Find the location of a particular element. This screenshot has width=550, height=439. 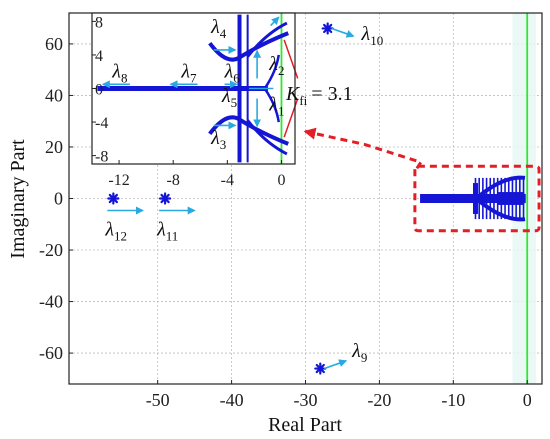

eigenvalue-label-10: λ10 is located at coordinates (372, 35).